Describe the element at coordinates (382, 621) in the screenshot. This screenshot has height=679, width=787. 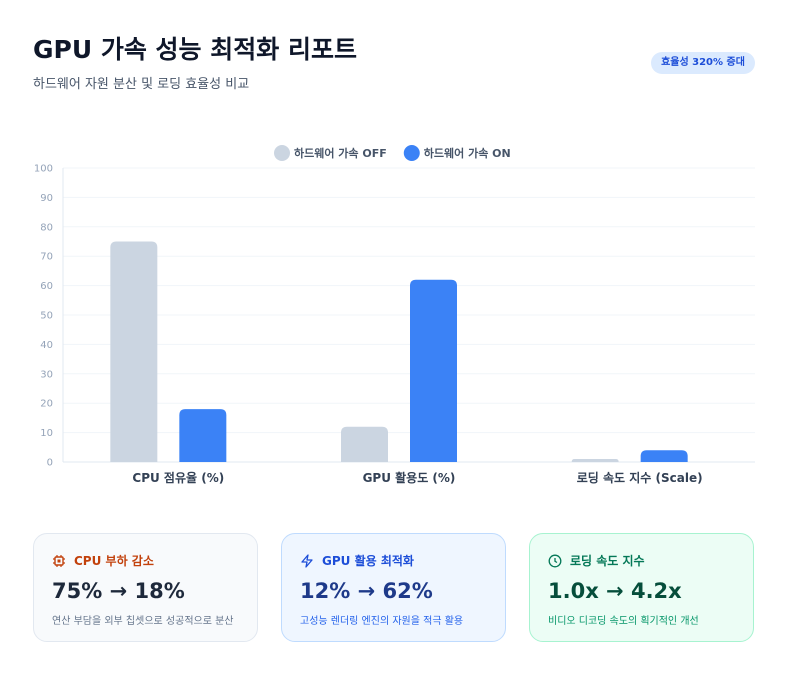
I see `card-desc: 고성능 렌더링 엔진의 자원을 적극 활용` at that location.